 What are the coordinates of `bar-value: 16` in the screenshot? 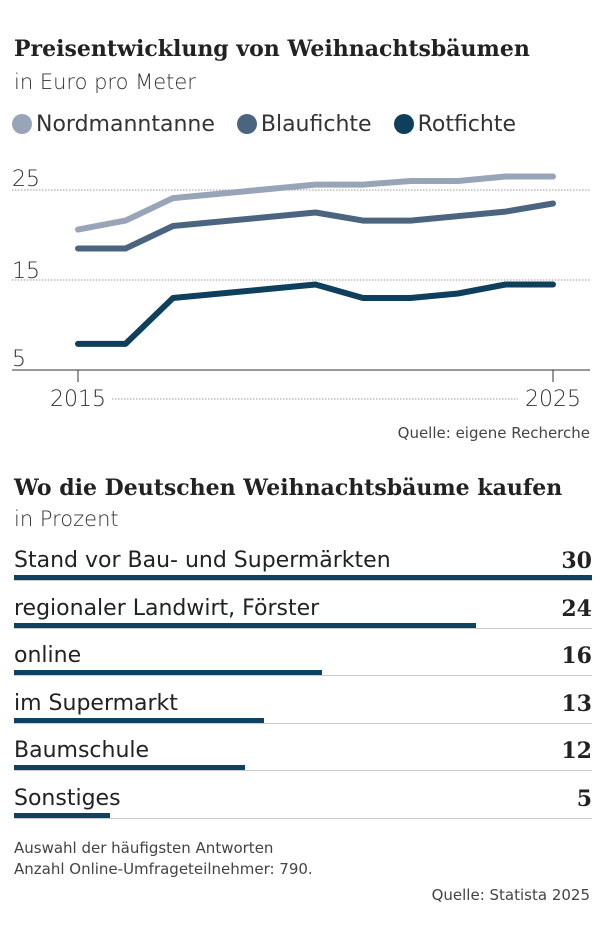 It's located at (576, 656).